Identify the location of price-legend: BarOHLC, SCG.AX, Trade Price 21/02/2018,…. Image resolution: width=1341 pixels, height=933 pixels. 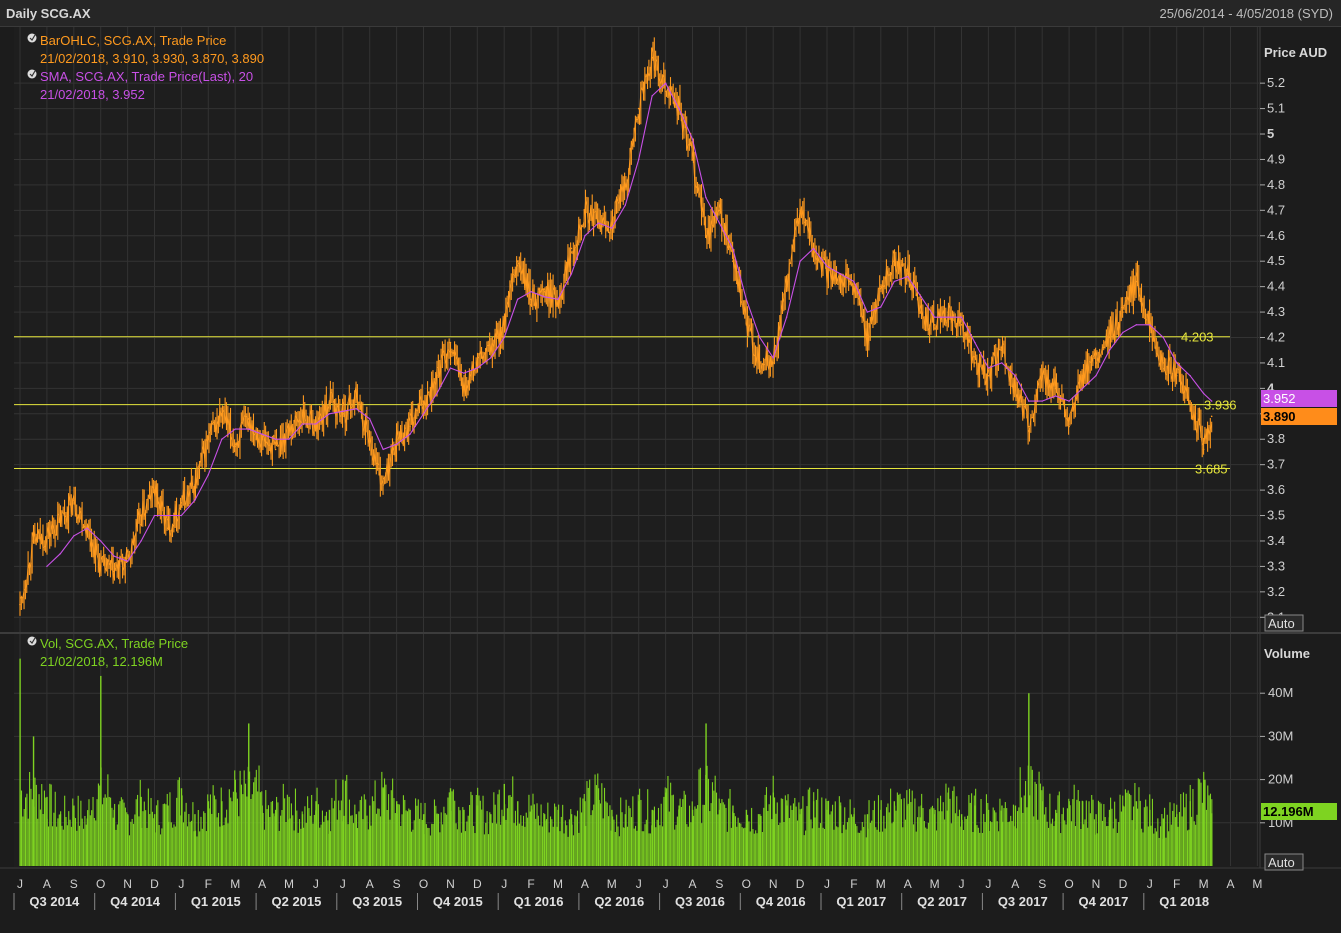
(146, 67).